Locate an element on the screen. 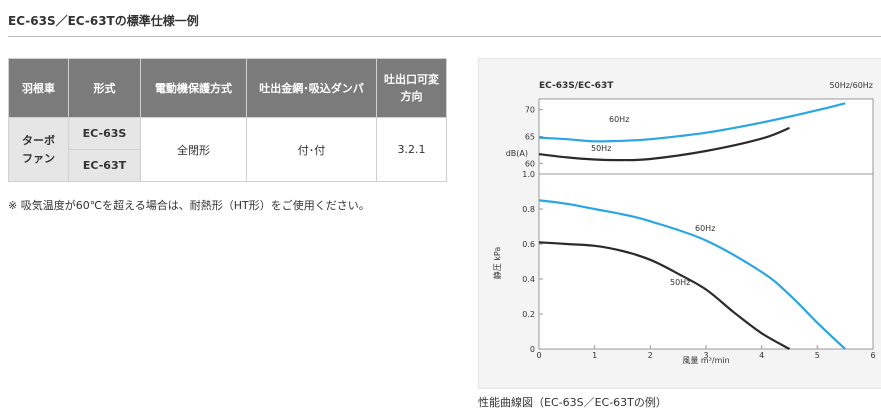  table-row: ターボファン EC-63S 全閉形 付･付 3.2.1 is located at coordinates (227, 149).